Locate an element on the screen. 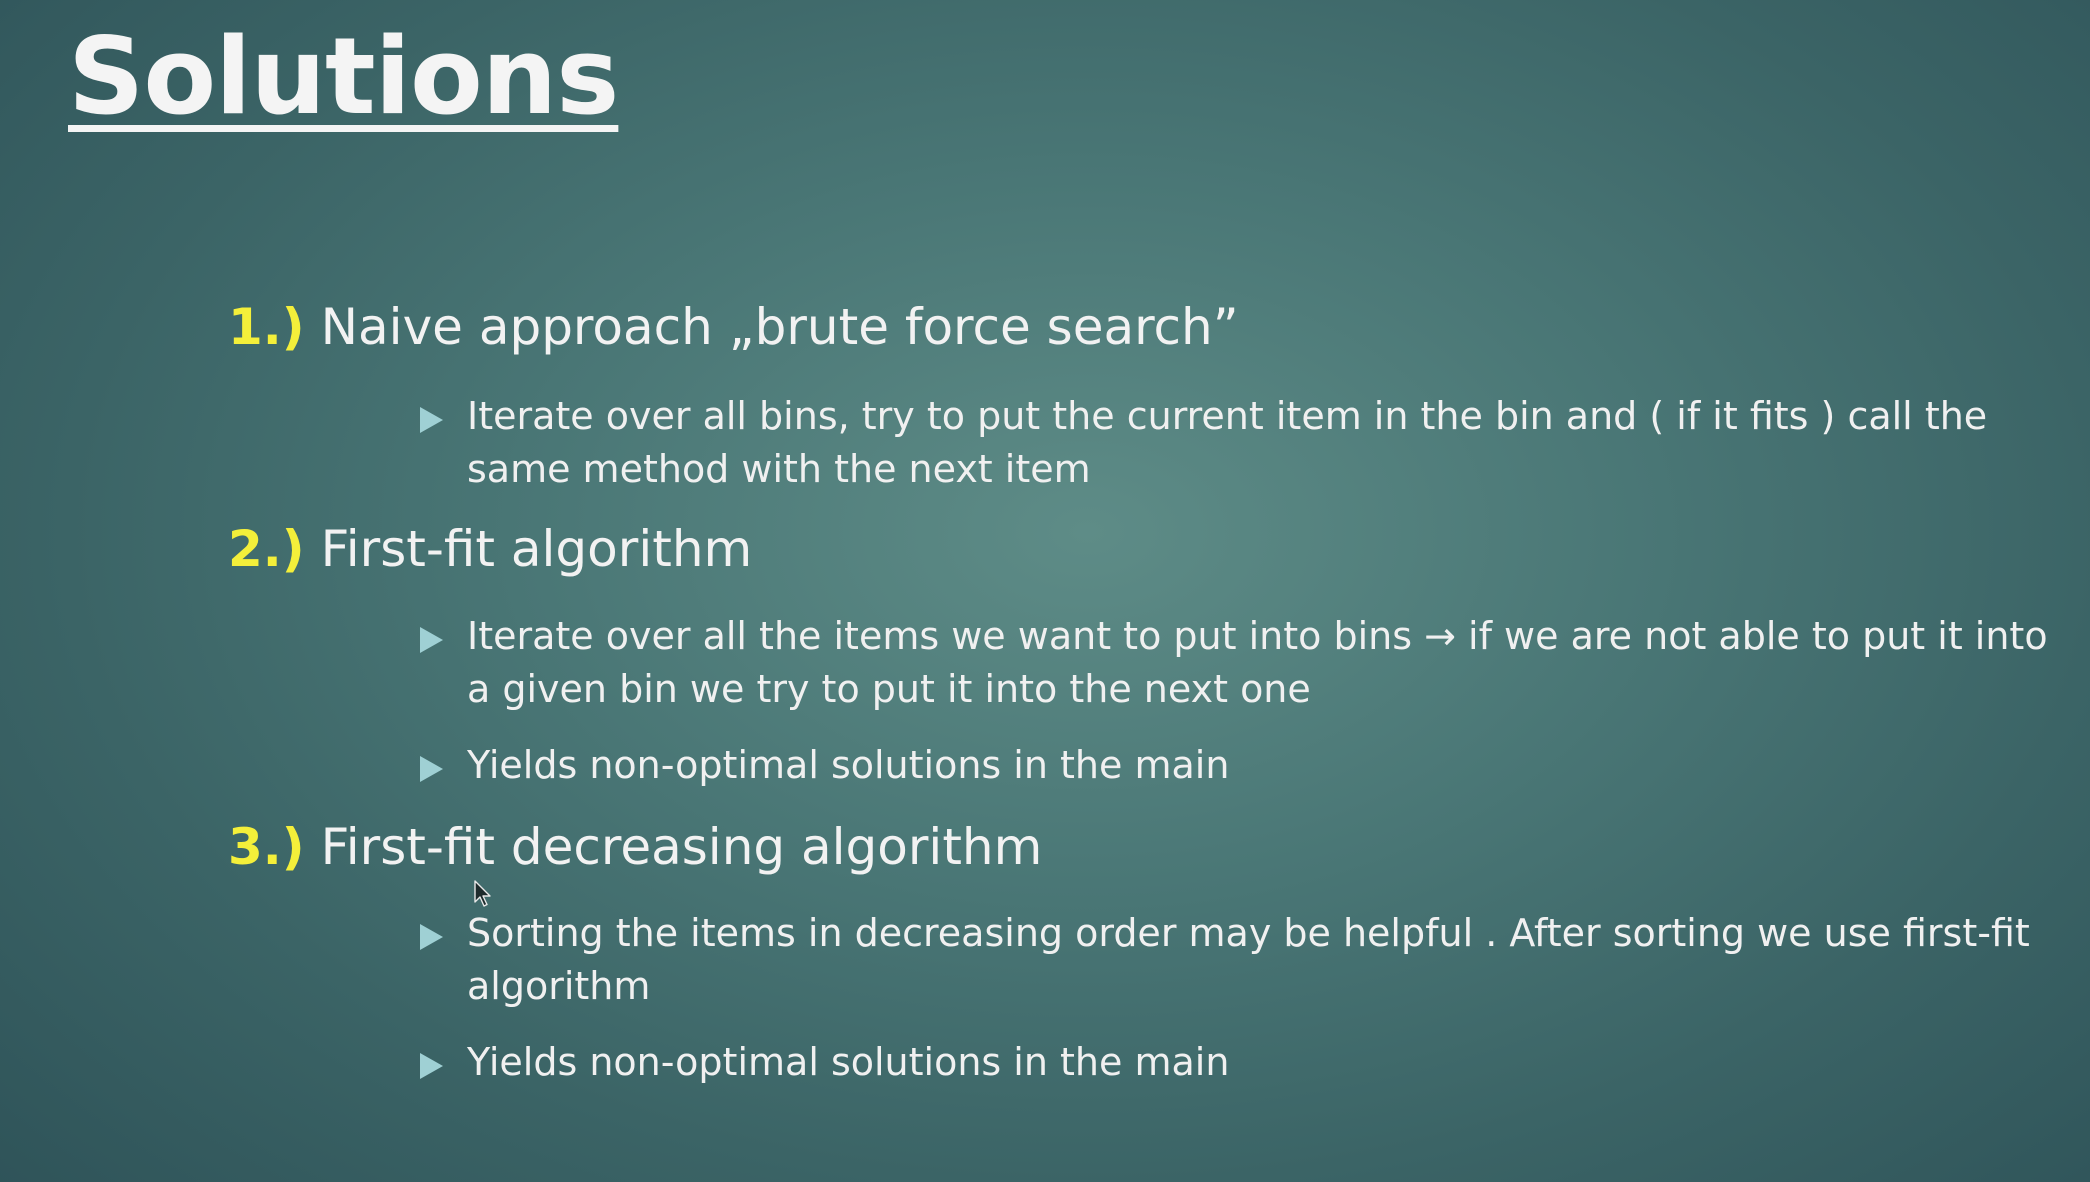 The image size is (2090, 1182). section-1-heading: 1.) Naive approach „brute force search” is located at coordinates (733, 327).